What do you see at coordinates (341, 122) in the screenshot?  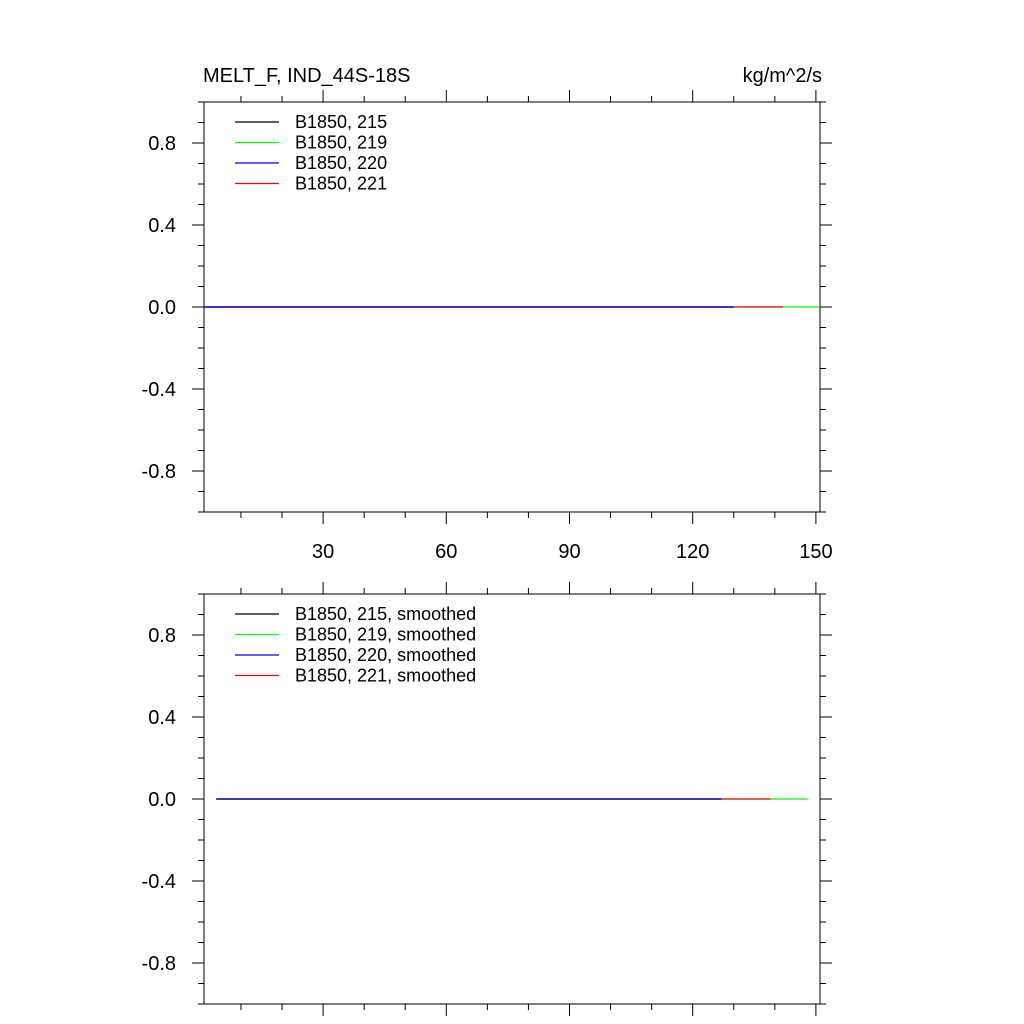 I see `legend-label: B1850, 215` at bounding box center [341, 122].